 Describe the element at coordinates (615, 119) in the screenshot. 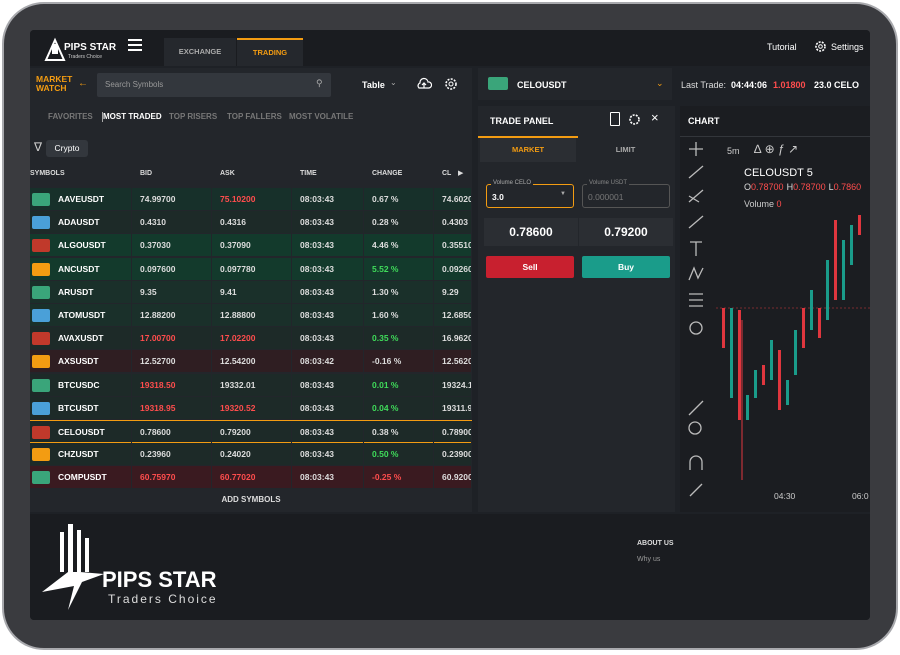

I see `calendar-icon` at that location.